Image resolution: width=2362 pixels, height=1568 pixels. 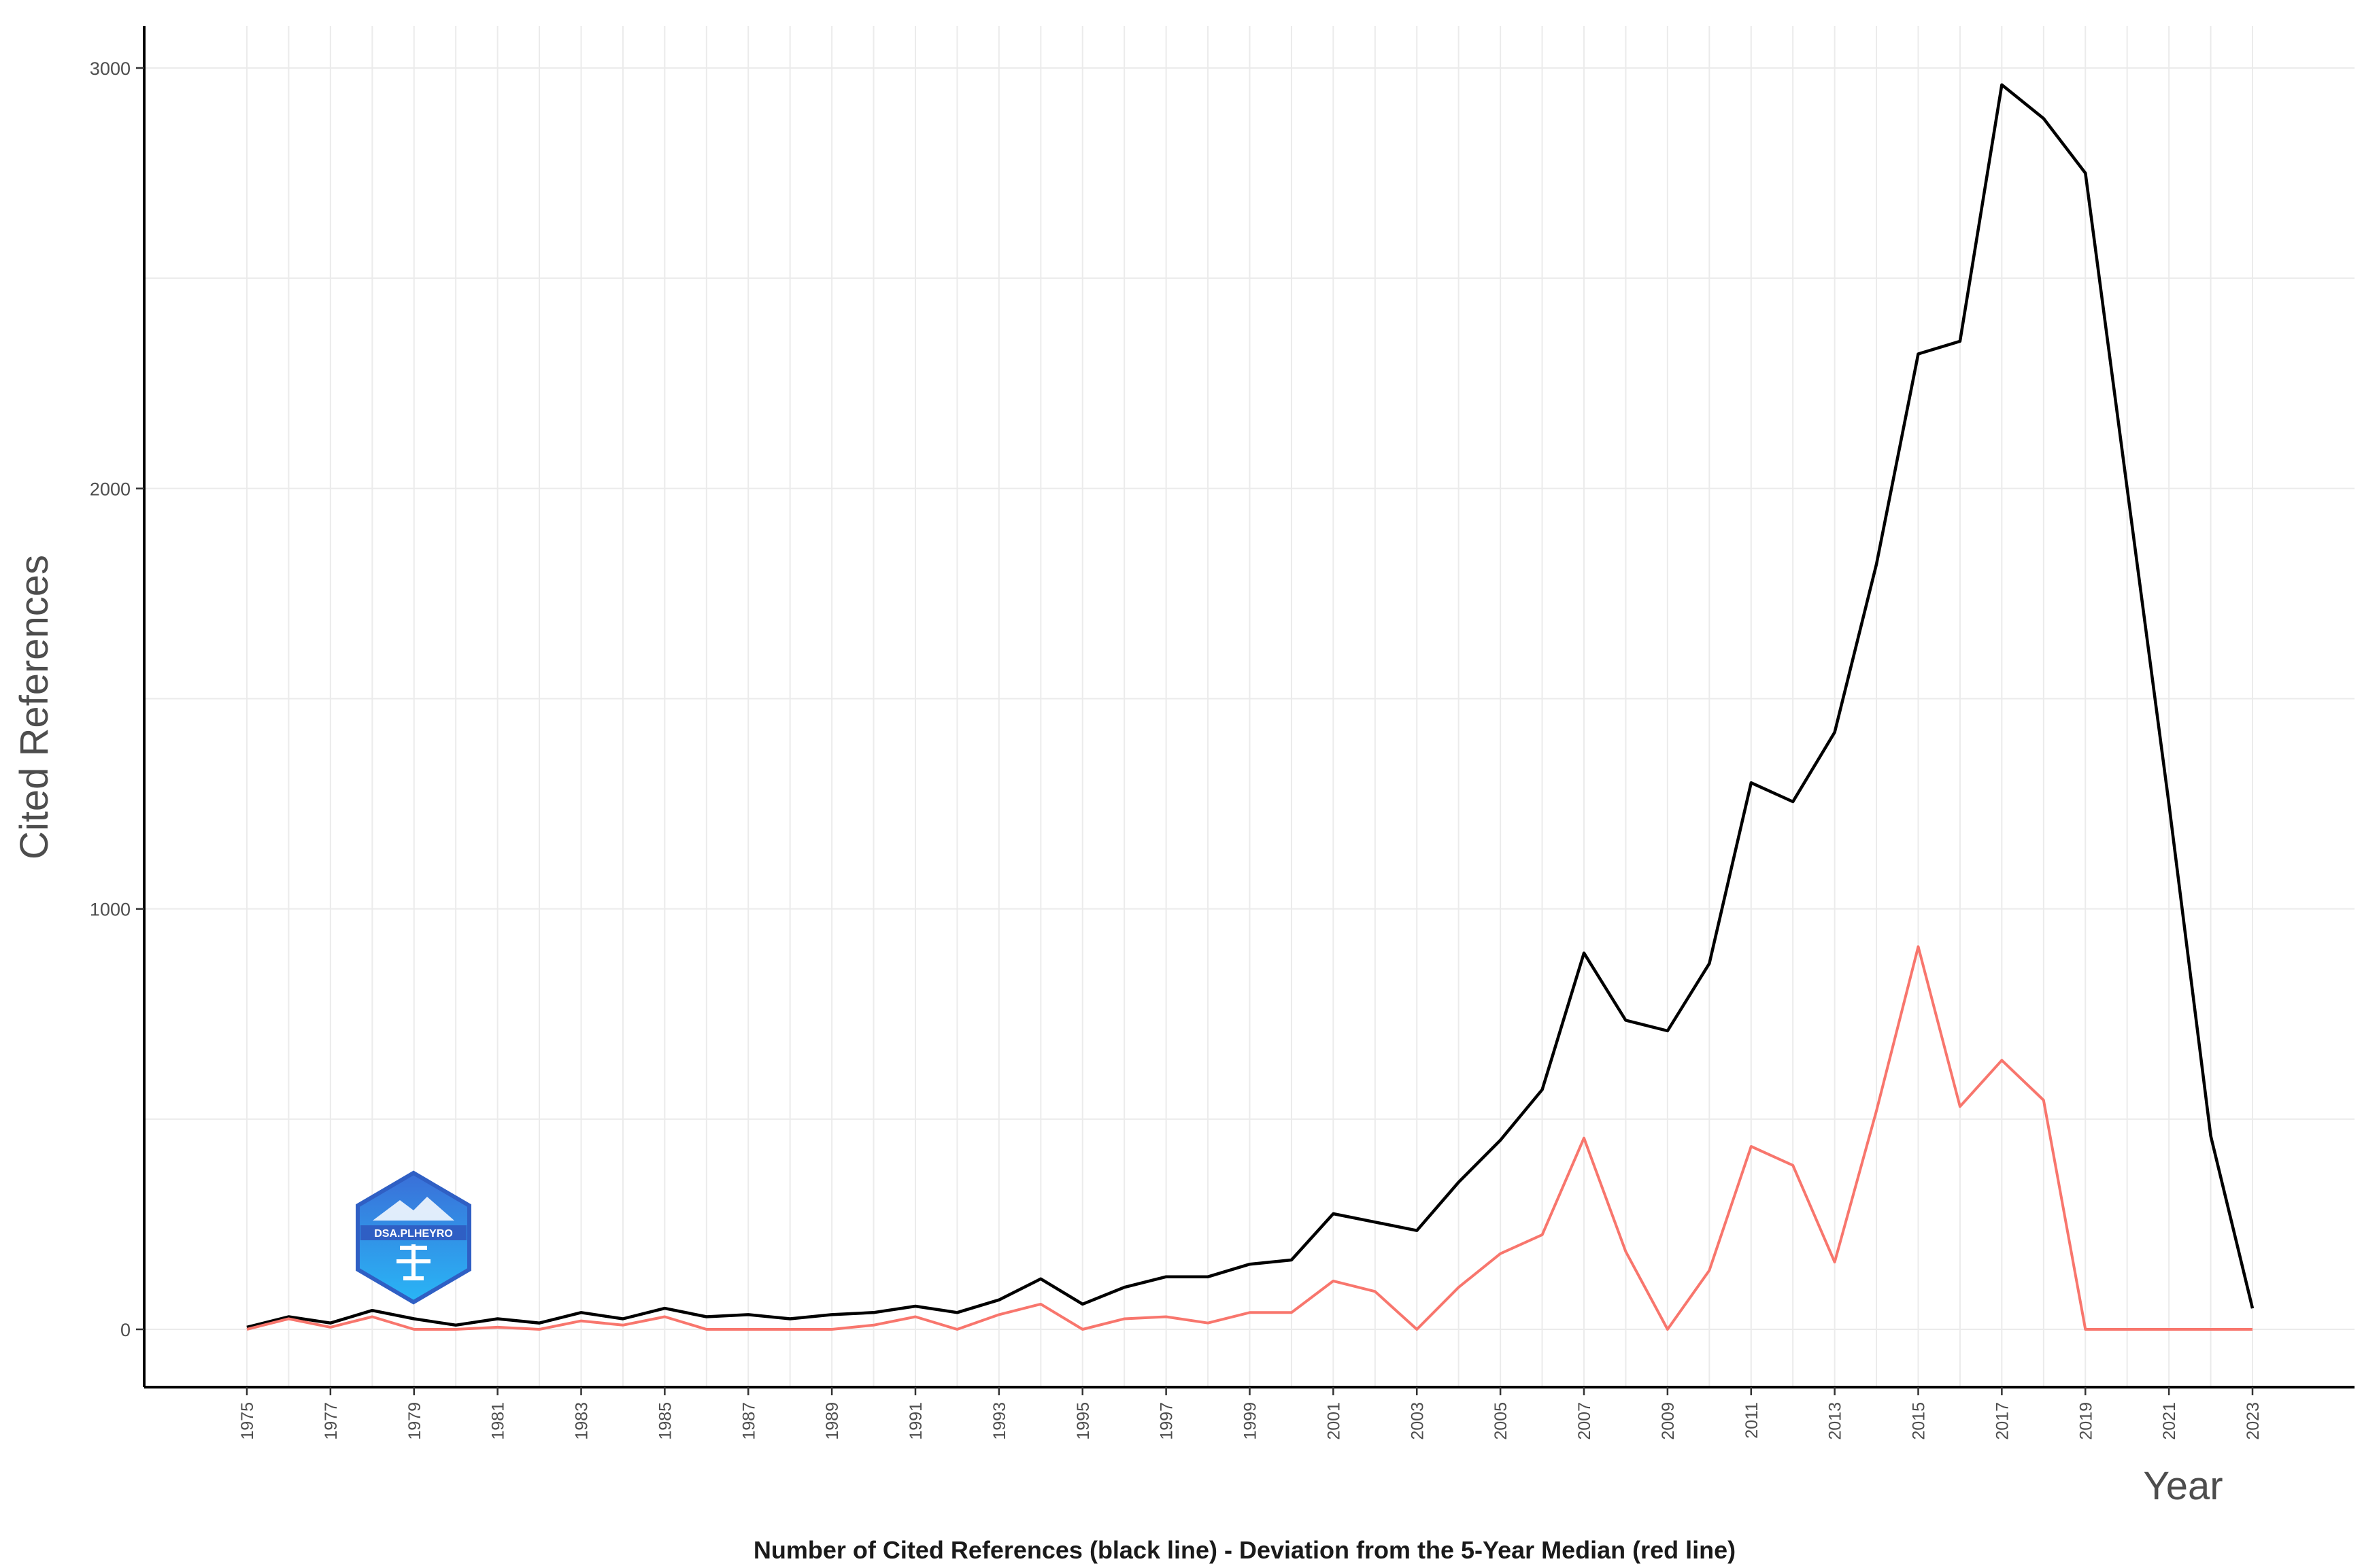 I want to click on x-tick-label: 2007, so click(x=1584, y=1421).